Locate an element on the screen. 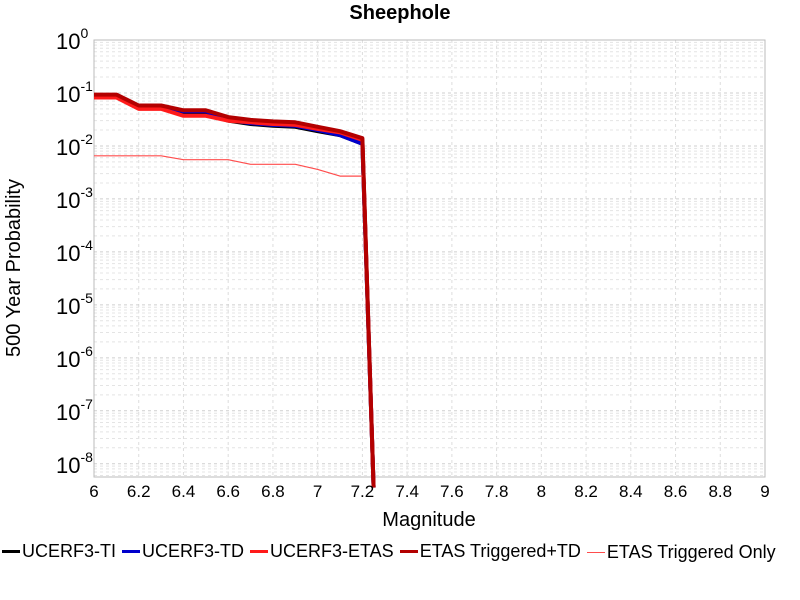 This screenshot has height=600, width=800. legend-item: ETAS Triggered Only is located at coordinates (681, 552).